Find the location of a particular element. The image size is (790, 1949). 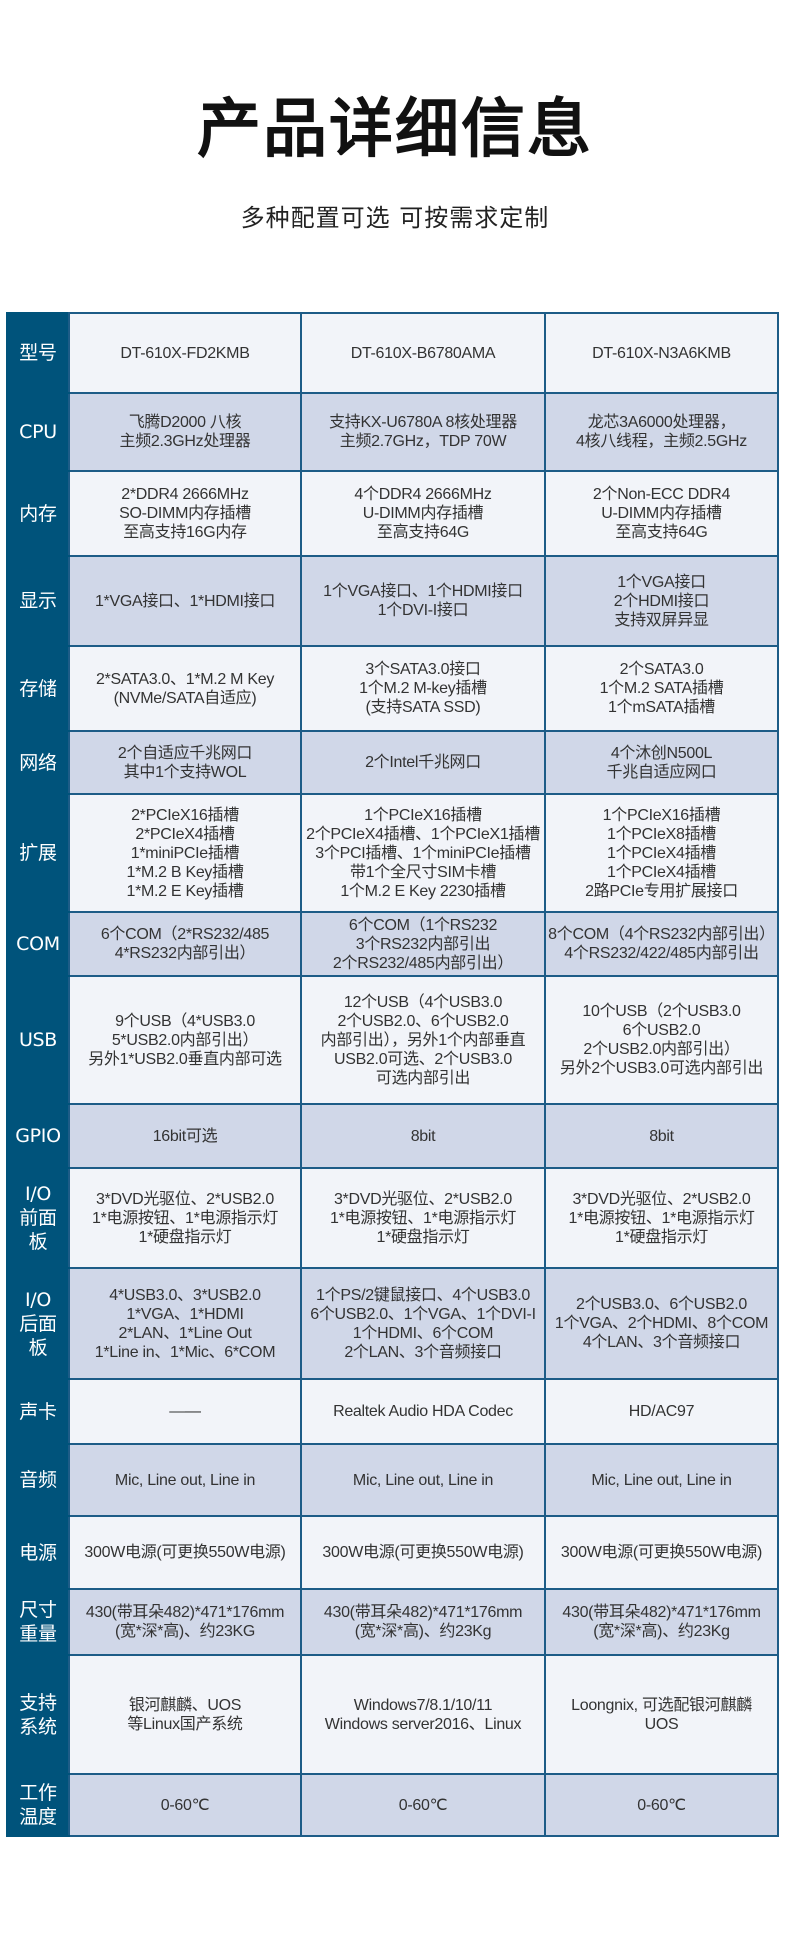

table-row: 工作 温度 0-60℃ 0-60℃ 0-60℃ is located at coordinates (392, 1805).